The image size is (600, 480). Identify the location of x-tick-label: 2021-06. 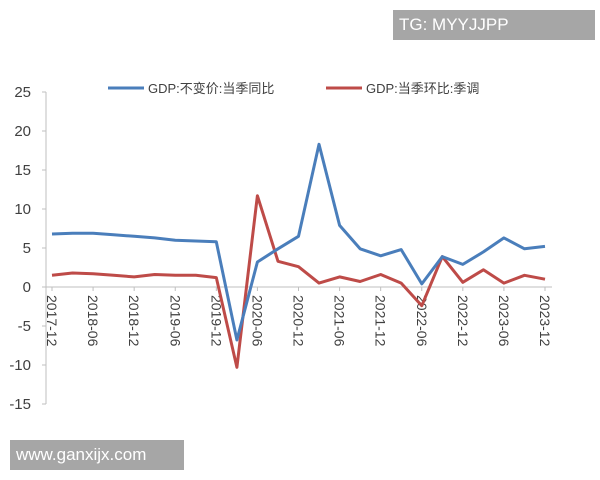
(340, 321).